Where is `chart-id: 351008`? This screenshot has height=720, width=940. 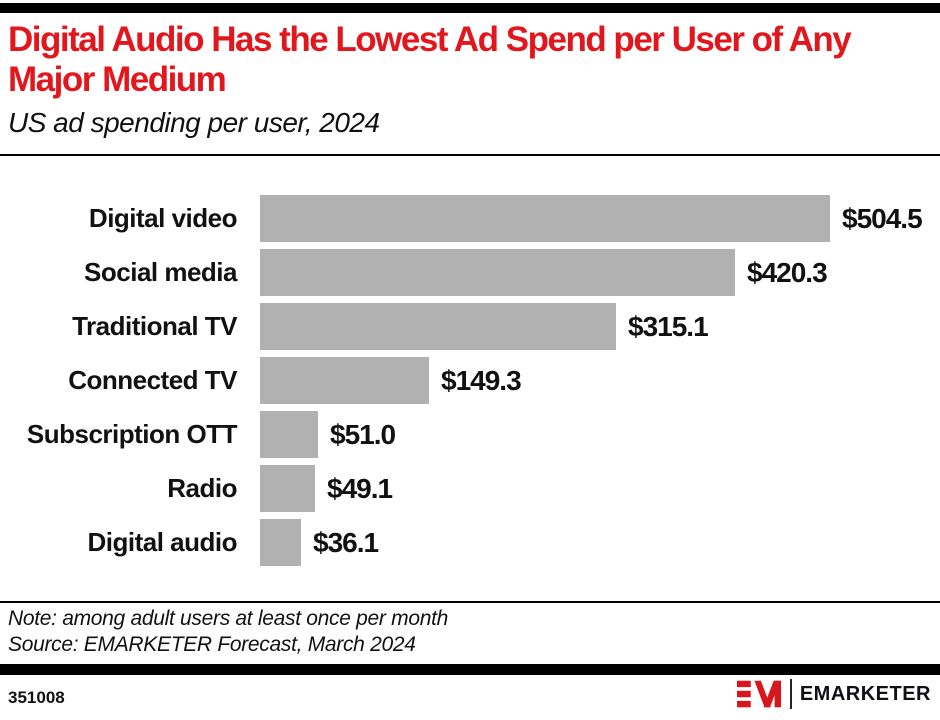 chart-id: 351008 is located at coordinates (36, 697).